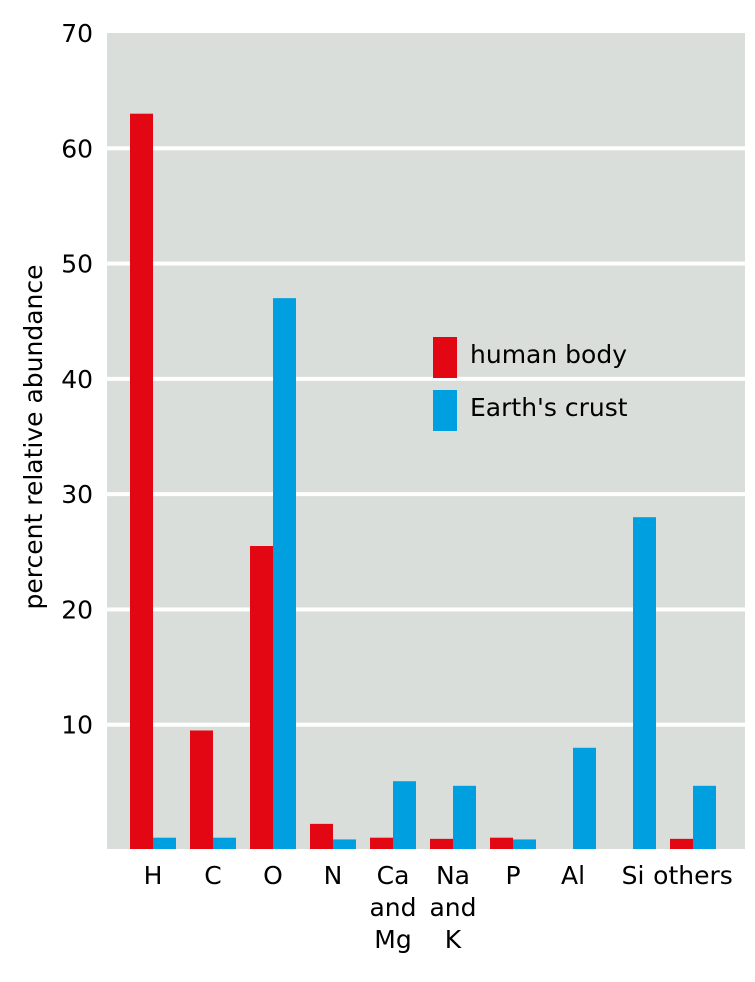  What do you see at coordinates (644, 683) in the screenshot?
I see `bar-earths-crust-si` at bounding box center [644, 683].